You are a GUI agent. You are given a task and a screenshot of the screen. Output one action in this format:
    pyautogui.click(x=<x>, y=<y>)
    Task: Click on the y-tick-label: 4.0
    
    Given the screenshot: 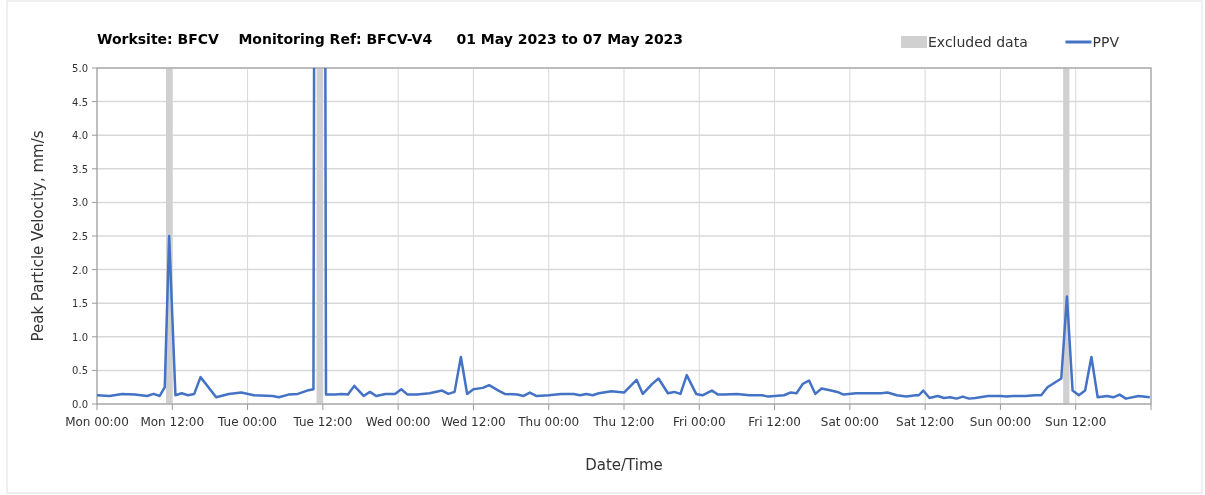 What is the action you would take?
    pyautogui.click(x=80, y=136)
    